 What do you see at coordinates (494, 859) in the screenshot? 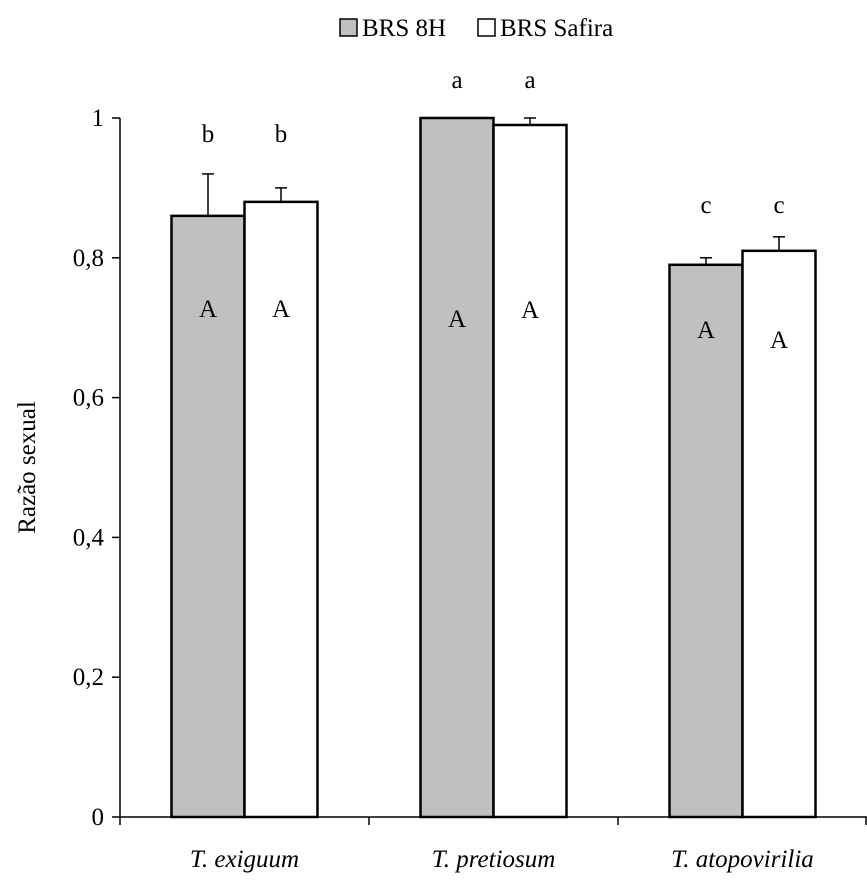
I see `x-category-label: T. pretiosum` at bounding box center [494, 859].